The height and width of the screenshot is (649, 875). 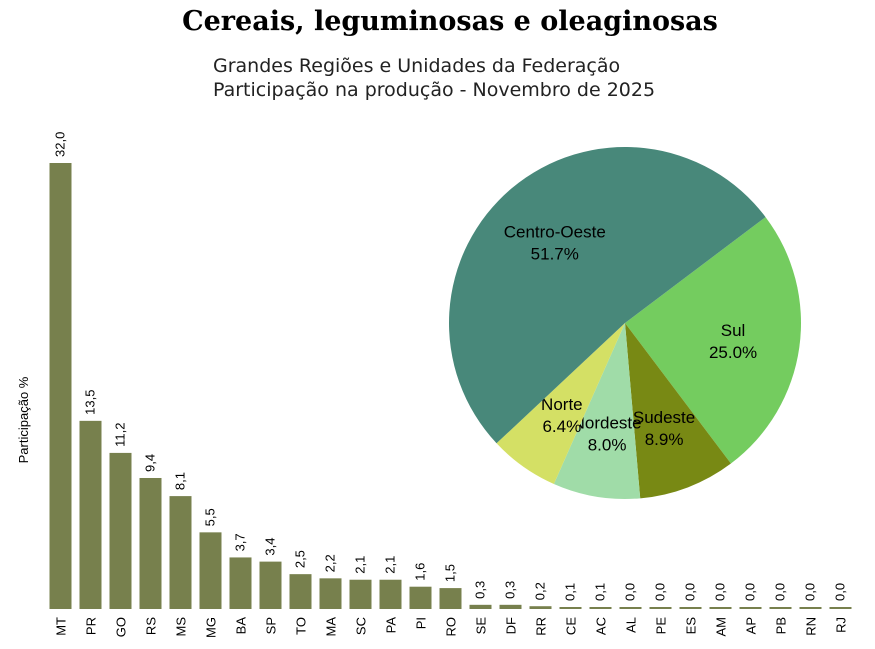 What do you see at coordinates (691, 626) in the screenshot?
I see `x-tick-label: ES` at bounding box center [691, 626].